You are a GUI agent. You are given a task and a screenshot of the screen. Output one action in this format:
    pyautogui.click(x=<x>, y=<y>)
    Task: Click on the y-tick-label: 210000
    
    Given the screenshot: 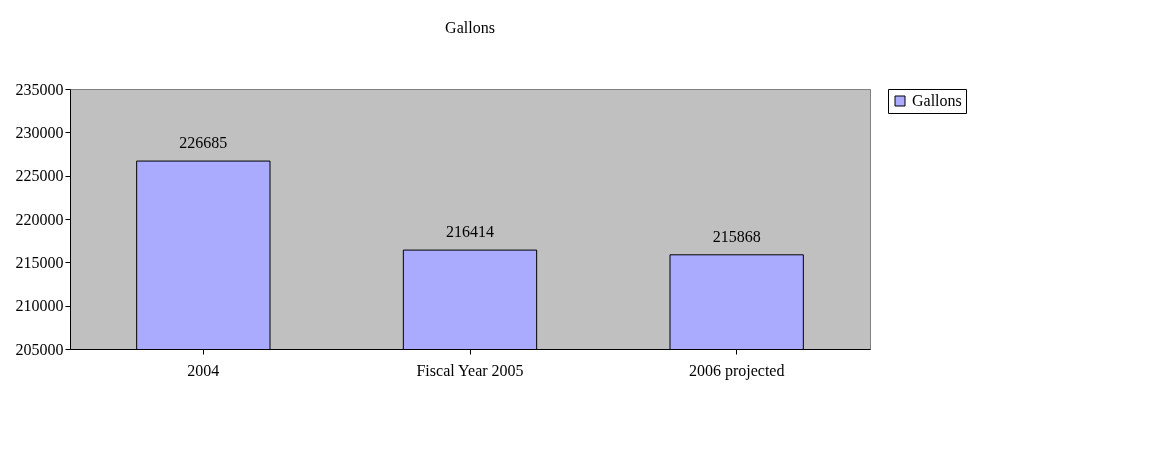 What is the action you would take?
    pyautogui.click(x=39, y=306)
    